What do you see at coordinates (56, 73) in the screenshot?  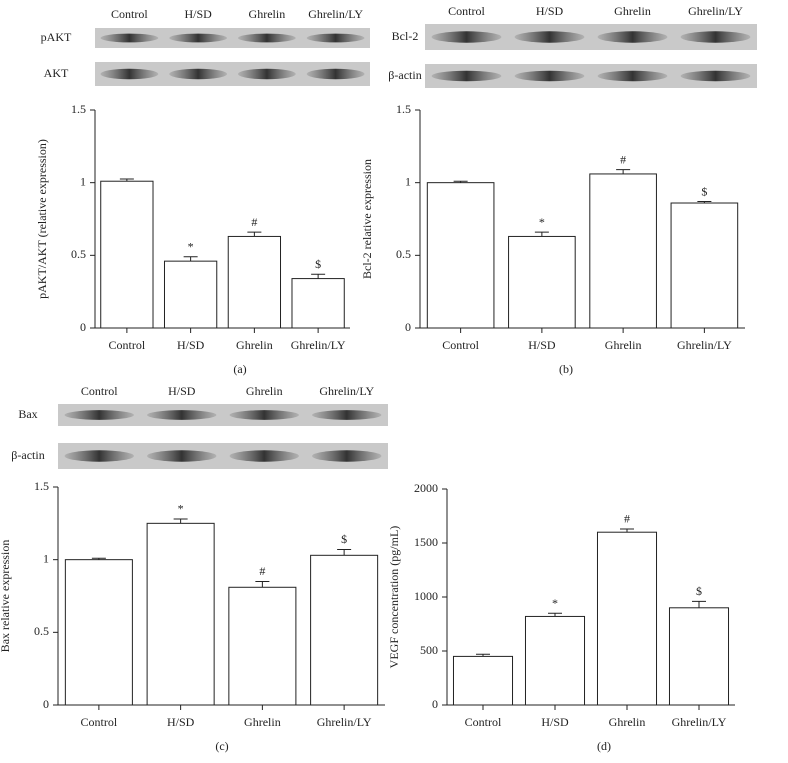 I see `blot-row-label: AKT` at bounding box center [56, 73].